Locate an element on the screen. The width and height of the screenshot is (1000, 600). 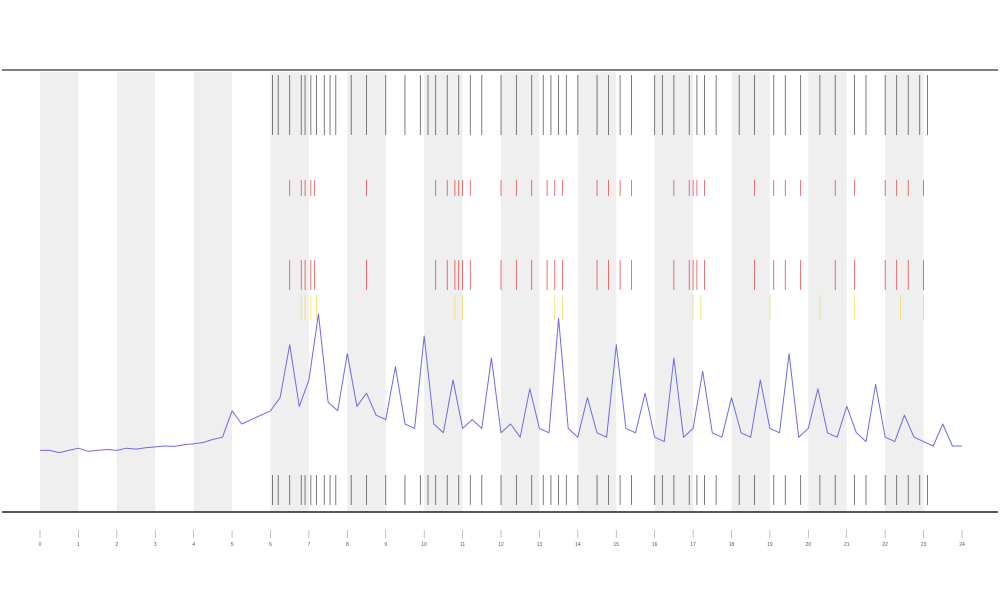
x-tick-label: 4 is located at coordinates (193, 545).